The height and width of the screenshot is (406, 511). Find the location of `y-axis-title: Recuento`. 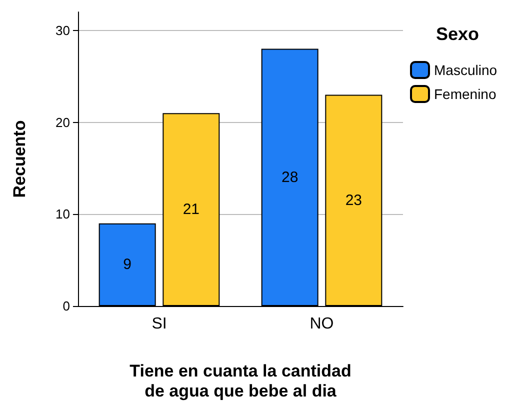

y-axis-title: Recuento is located at coordinates (19, 159).